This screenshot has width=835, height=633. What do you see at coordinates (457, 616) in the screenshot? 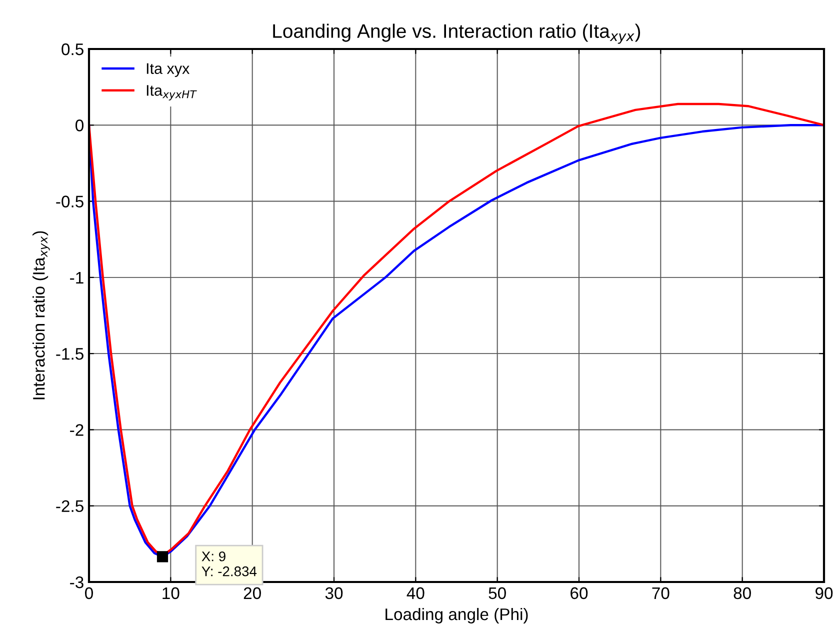
I see `x-axis-title: Loading angle (Phi)` at bounding box center [457, 616].